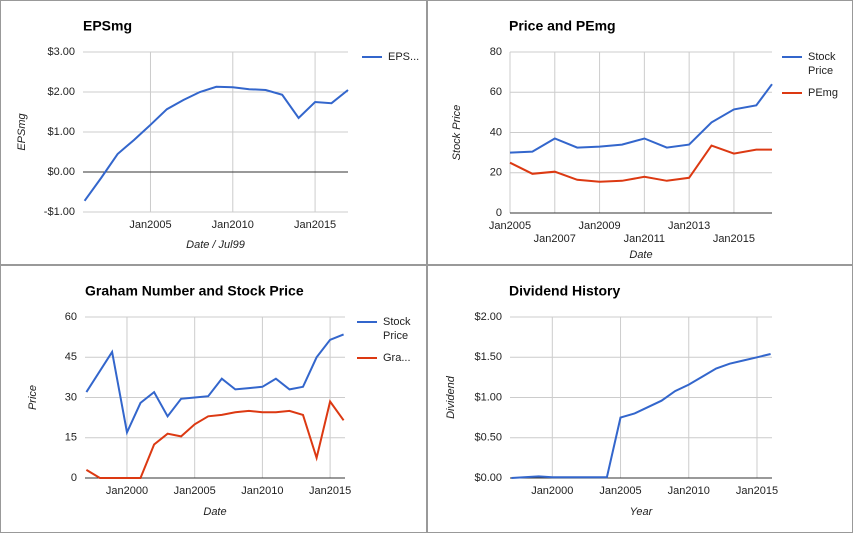  Describe the element at coordinates (215, 245) in the screenshot. I see `x-axis-label: Date / Jul99` at that location.